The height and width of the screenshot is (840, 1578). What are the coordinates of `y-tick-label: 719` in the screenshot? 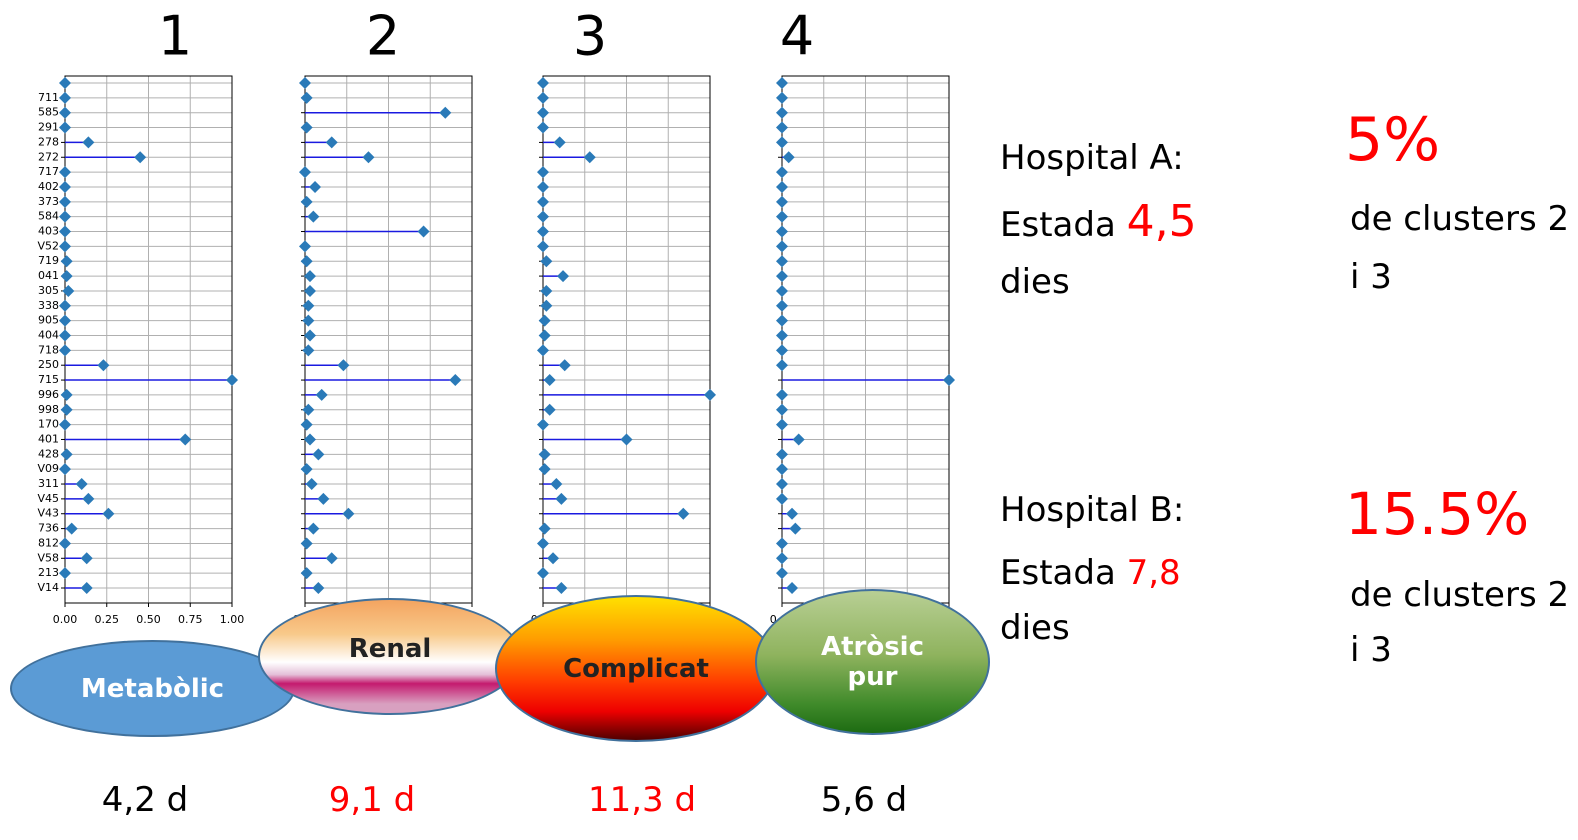 It's located at (48, 260).